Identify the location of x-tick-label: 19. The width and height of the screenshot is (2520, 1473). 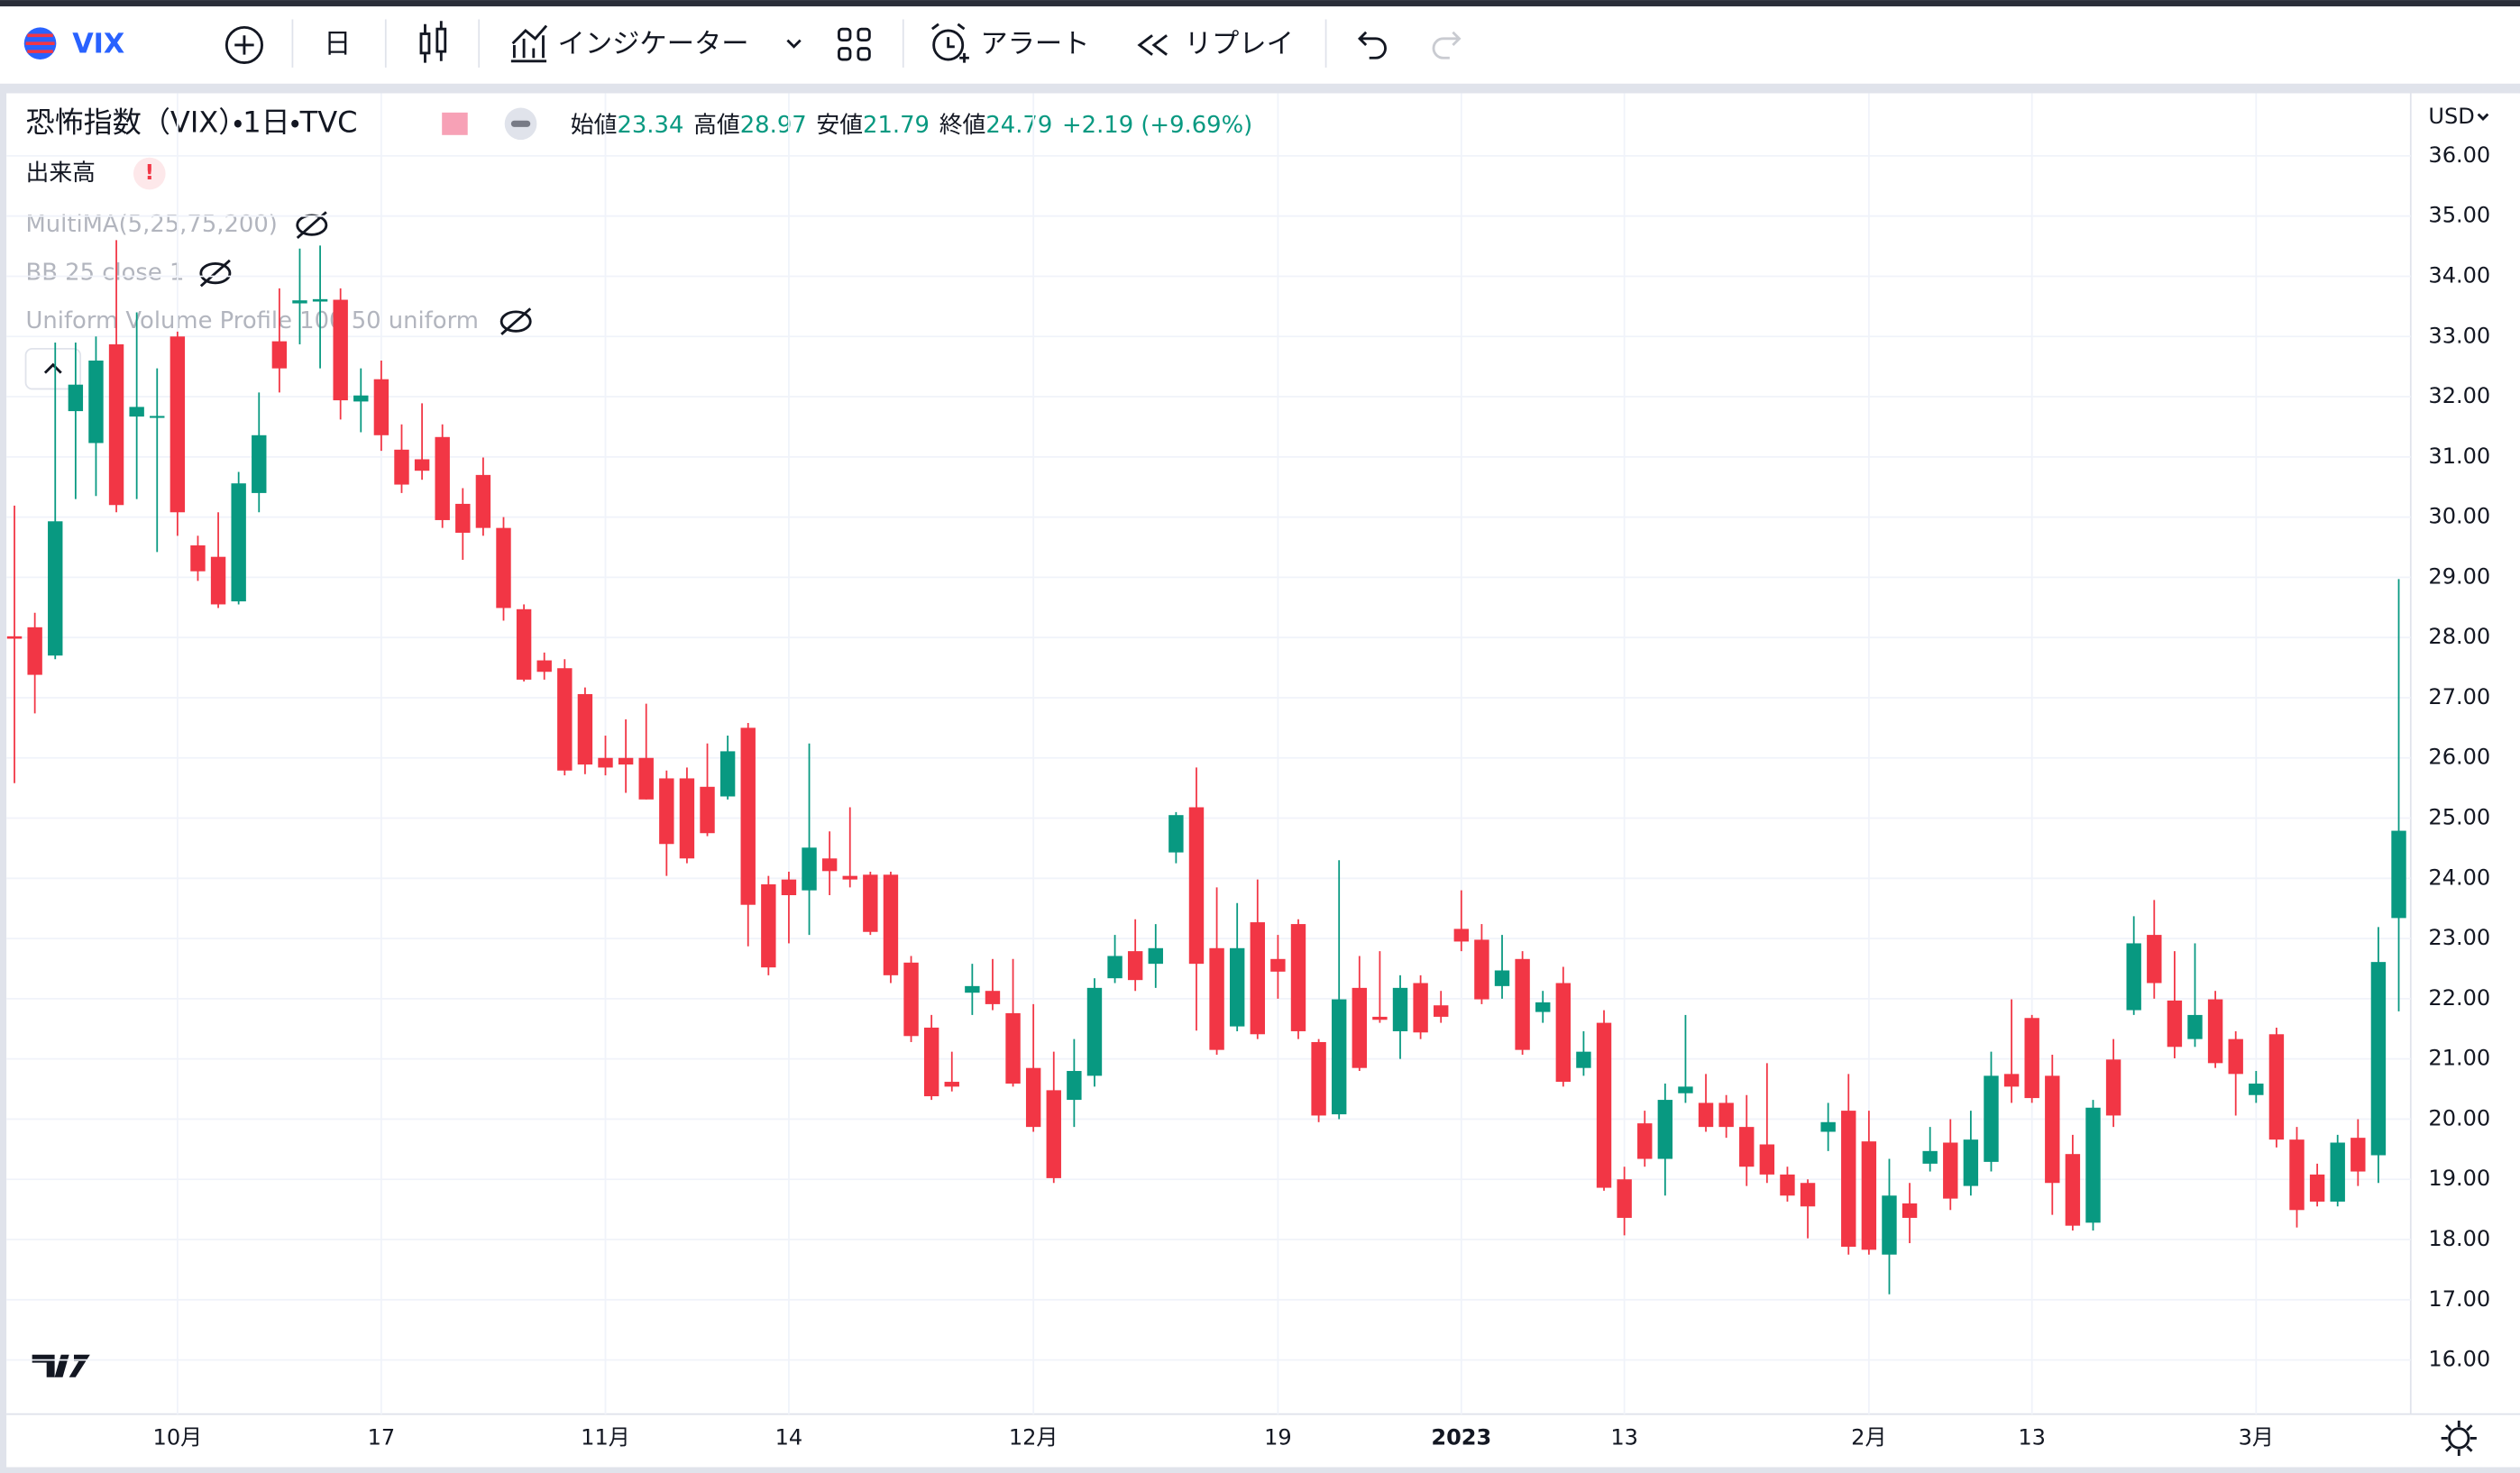
(1278, 1437).